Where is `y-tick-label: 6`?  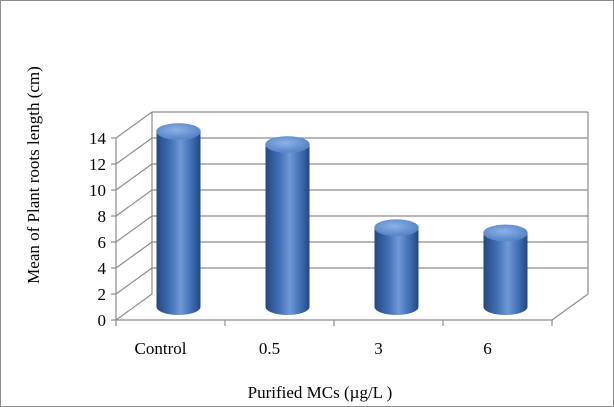
y-tick-label: 6 is located at coordinates (102, 242).